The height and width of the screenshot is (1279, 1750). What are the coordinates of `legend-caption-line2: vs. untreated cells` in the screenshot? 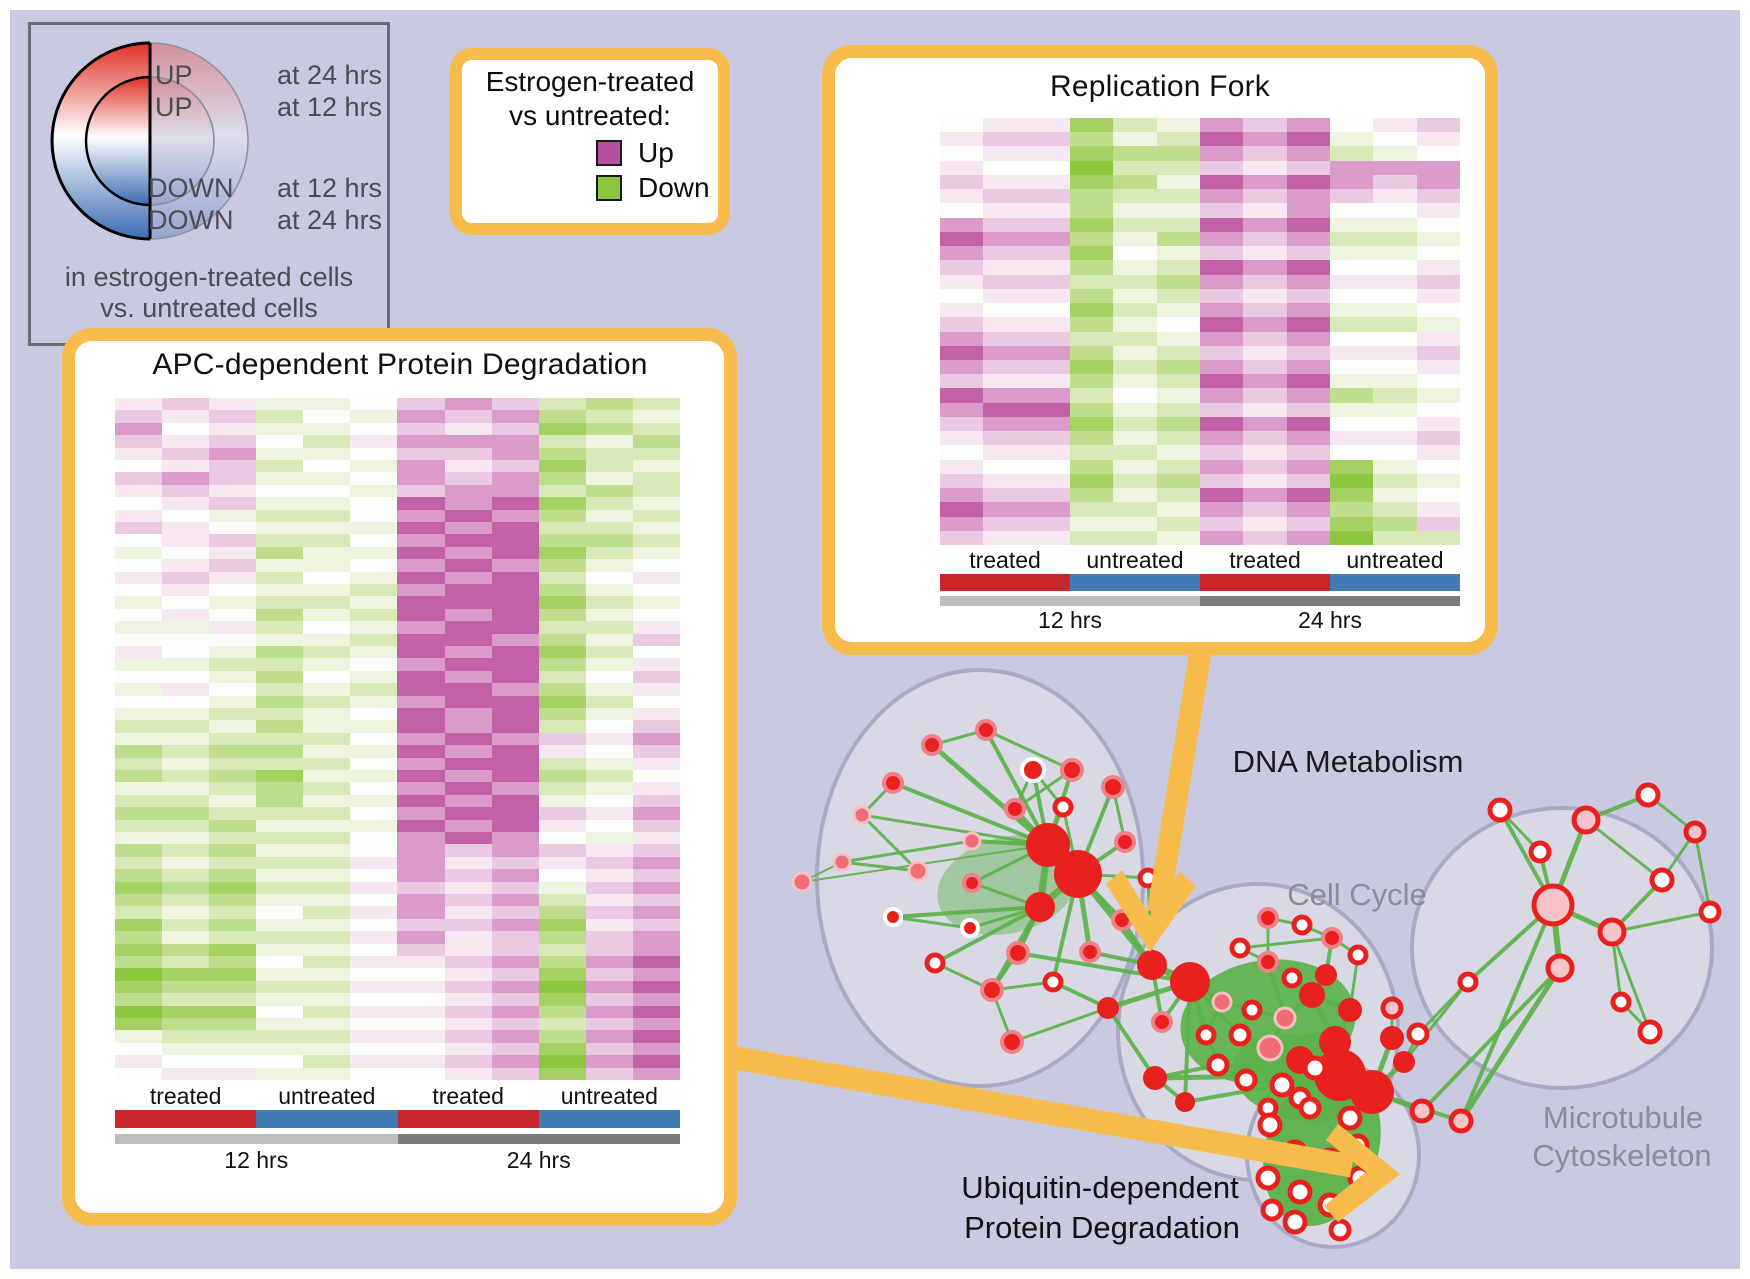 It's located at (209, 308).